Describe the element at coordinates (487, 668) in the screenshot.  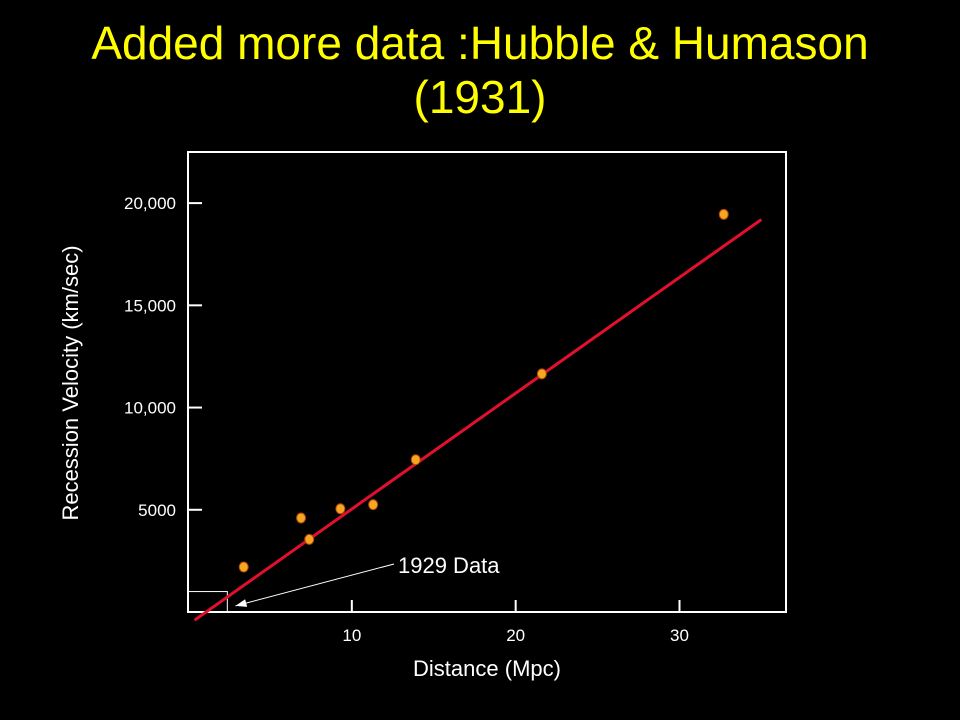
I see `x-axis-label: Distance (Mpc)` at that location.